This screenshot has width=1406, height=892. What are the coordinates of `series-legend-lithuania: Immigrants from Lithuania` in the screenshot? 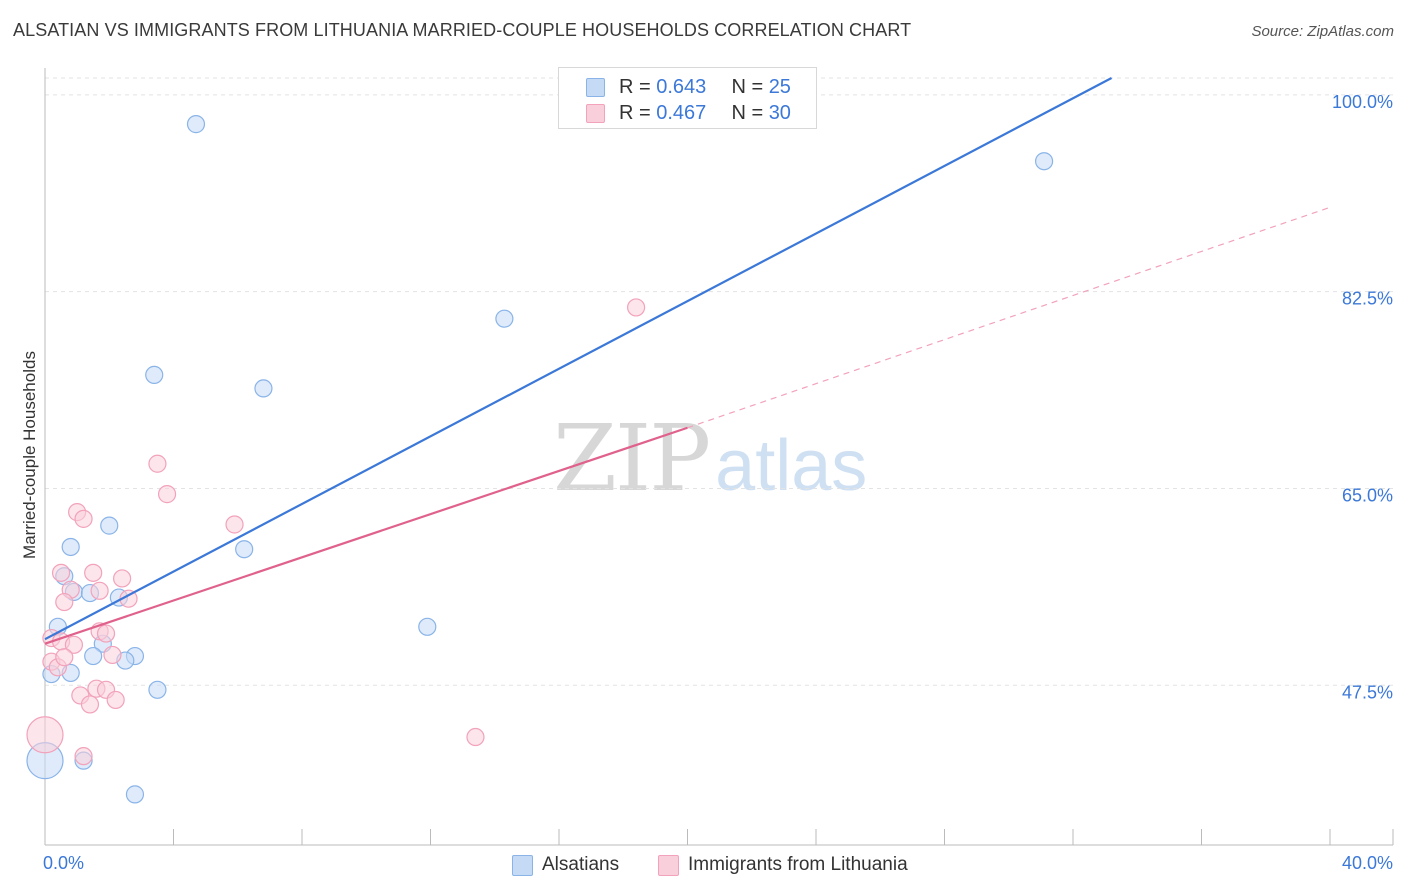 It's located at (783, 865).